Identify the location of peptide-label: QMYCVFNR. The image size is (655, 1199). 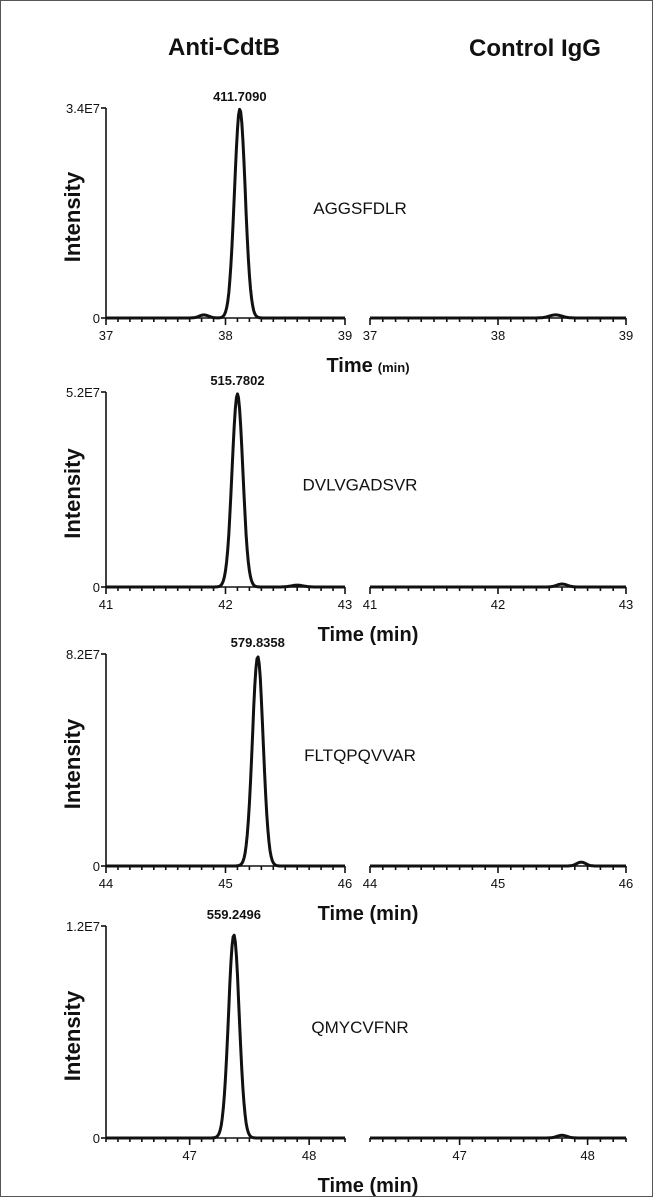
(359, 1027).